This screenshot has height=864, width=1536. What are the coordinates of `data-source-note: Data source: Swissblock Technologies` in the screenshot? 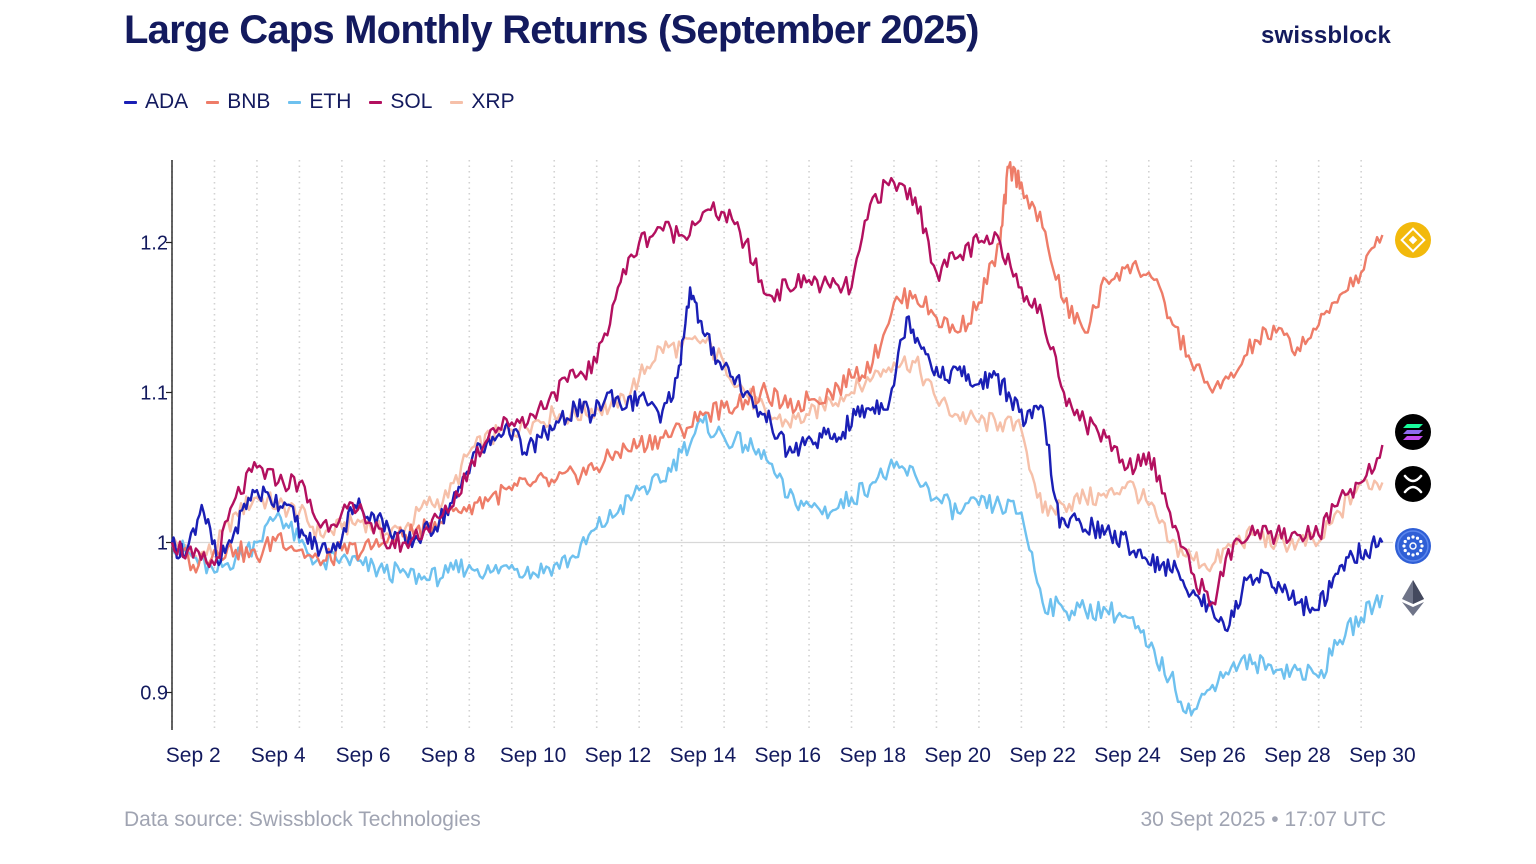 It's located at (302, 819).